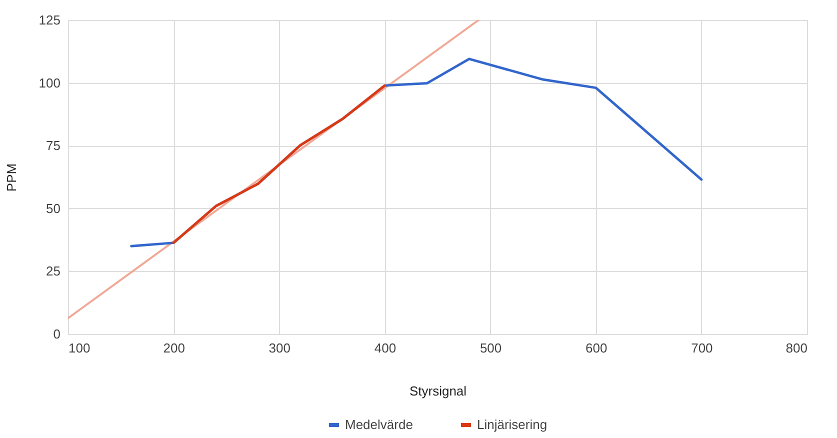  What do you see at coordinates (279, 348) in the screenshot?
I see `x-tick-label: 300` at bounding box center [279, 348].